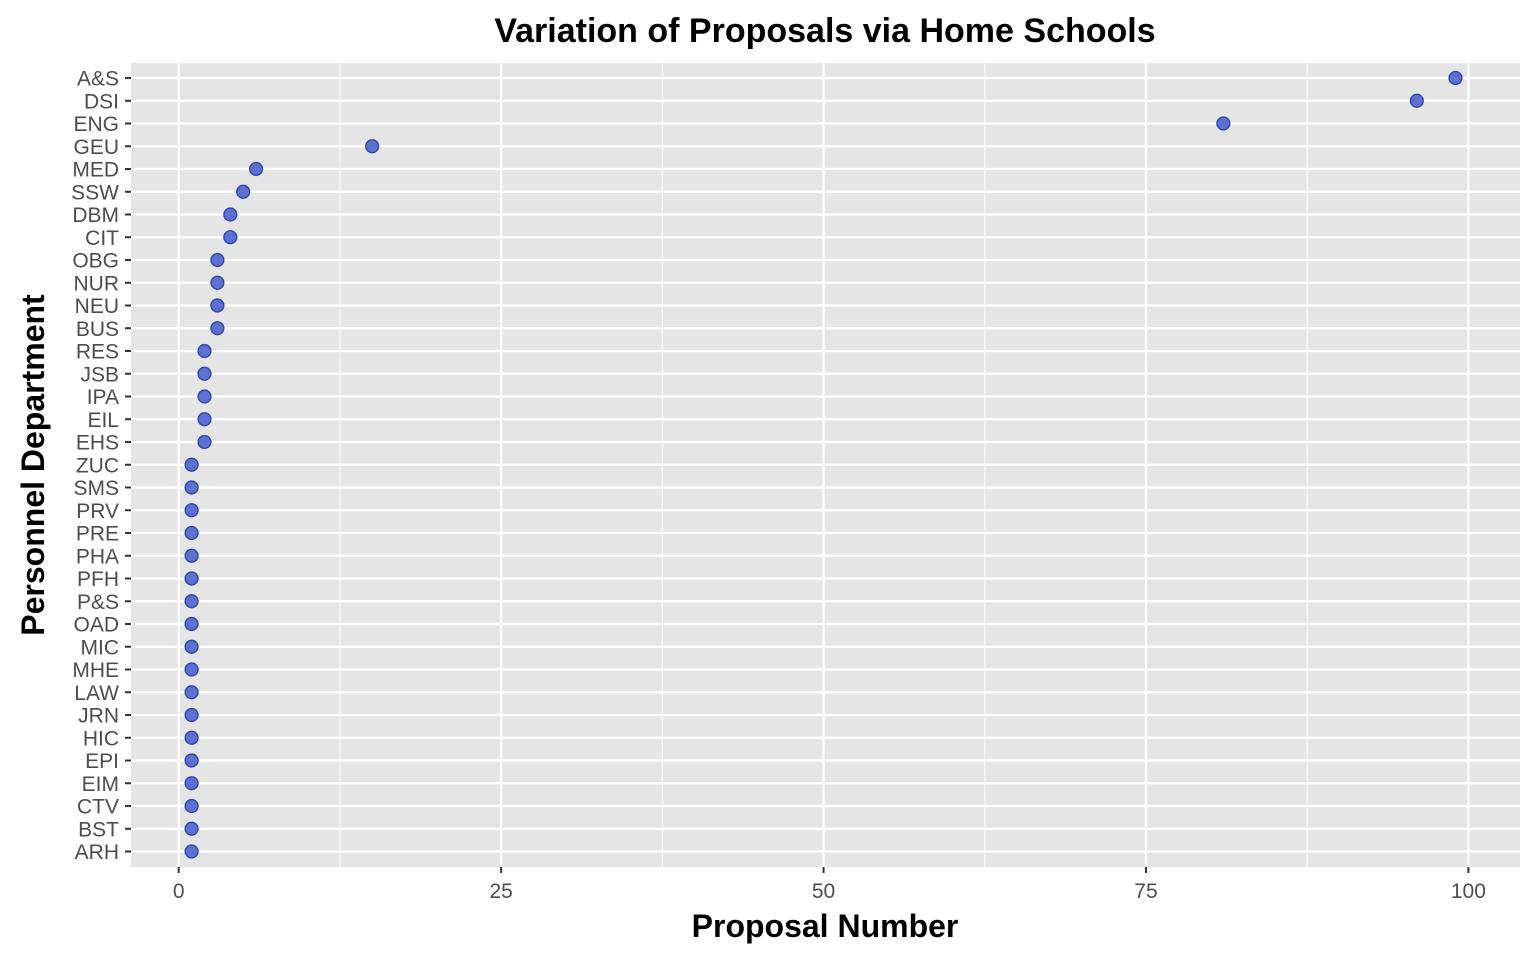  What do you see at coordinates (98, 579) in the screenshot?
I see `y-tick-label: PFH` at bounding box center [98, 579].